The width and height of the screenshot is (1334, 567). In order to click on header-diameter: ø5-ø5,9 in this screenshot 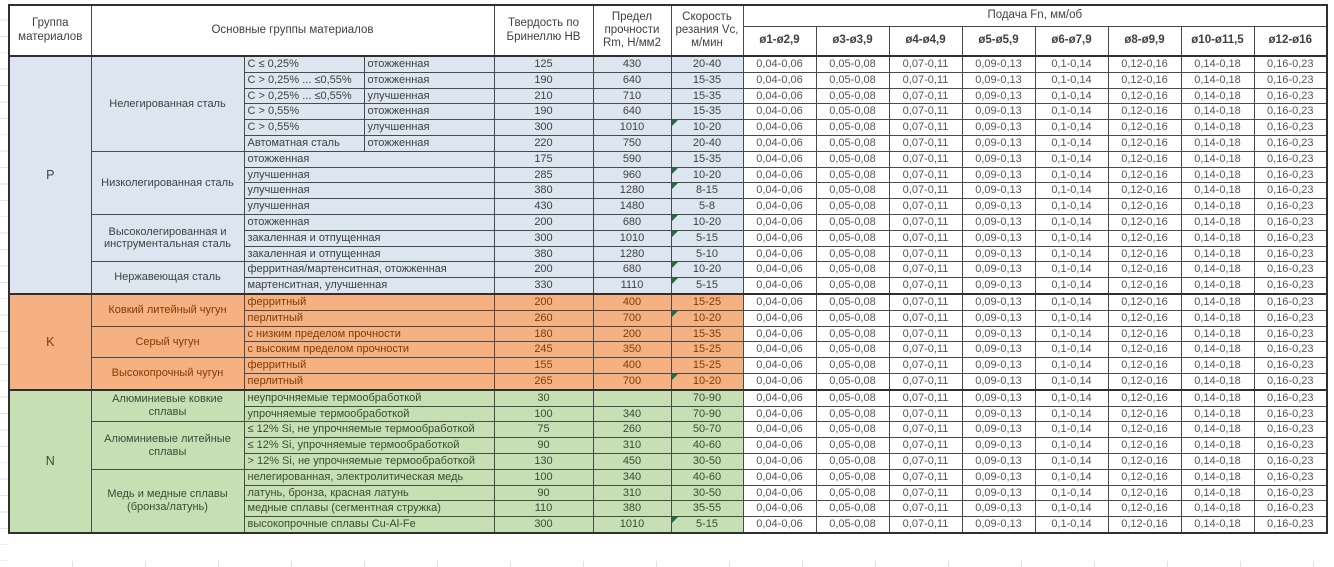, I will do `click(998, 41)`.